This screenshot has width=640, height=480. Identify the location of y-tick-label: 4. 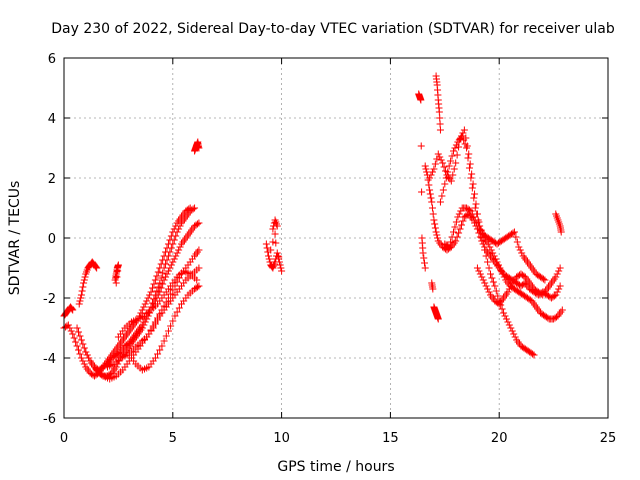
(52, 119).